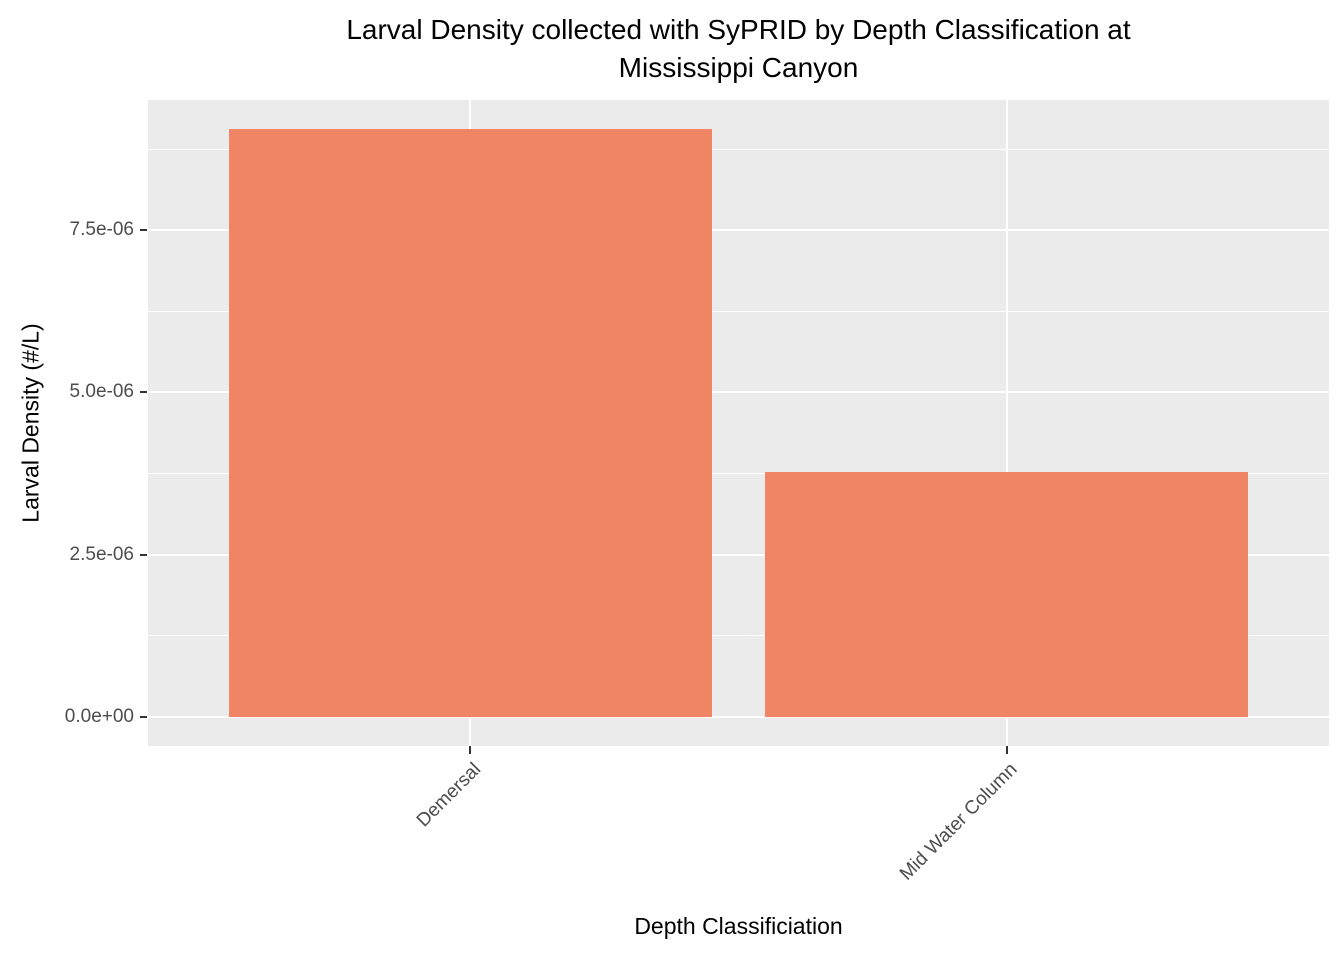  What do you see at coordinates (448, 795) in the screenshot?
I see `x-tick-label: Demersal` at bounding box center [448, 795].